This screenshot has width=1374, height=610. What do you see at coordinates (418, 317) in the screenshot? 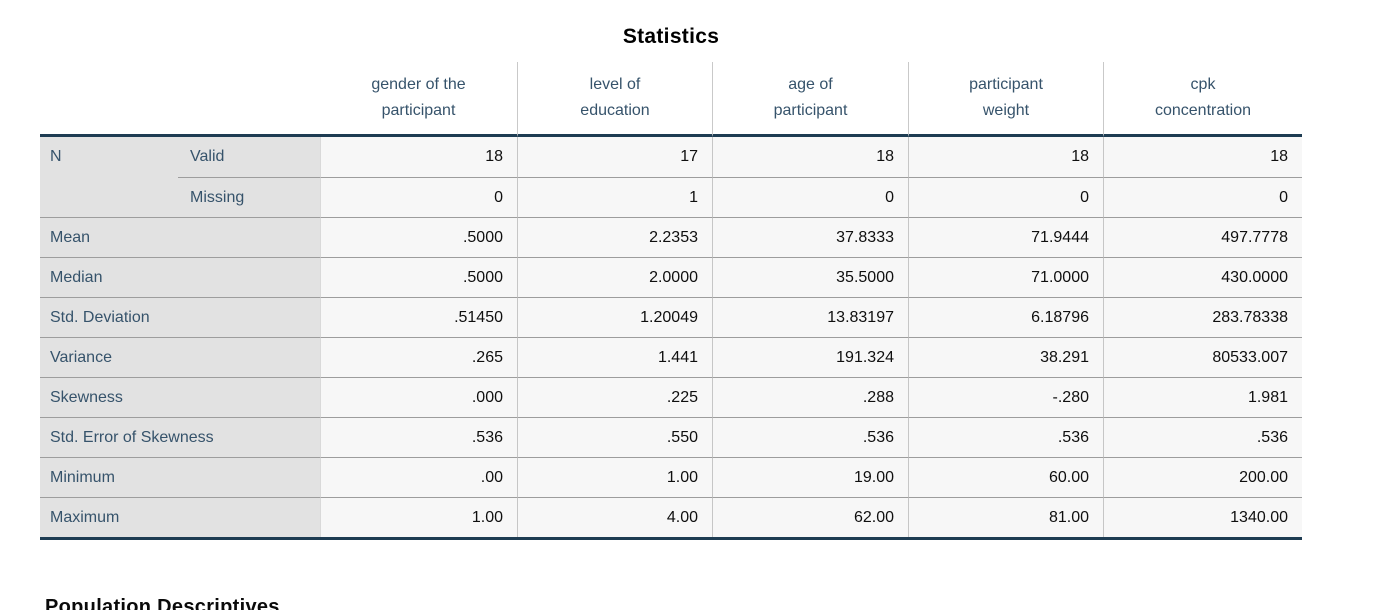
I see `table-cell: .51450` at bounding box center [418, 317].